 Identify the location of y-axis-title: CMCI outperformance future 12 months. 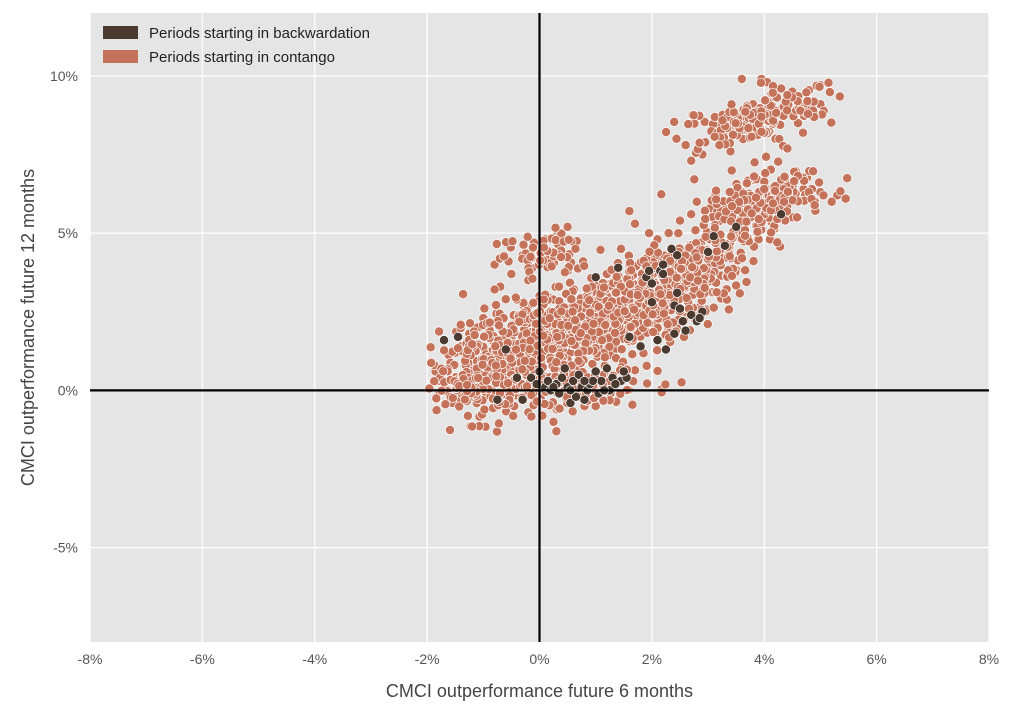
(28, 327).